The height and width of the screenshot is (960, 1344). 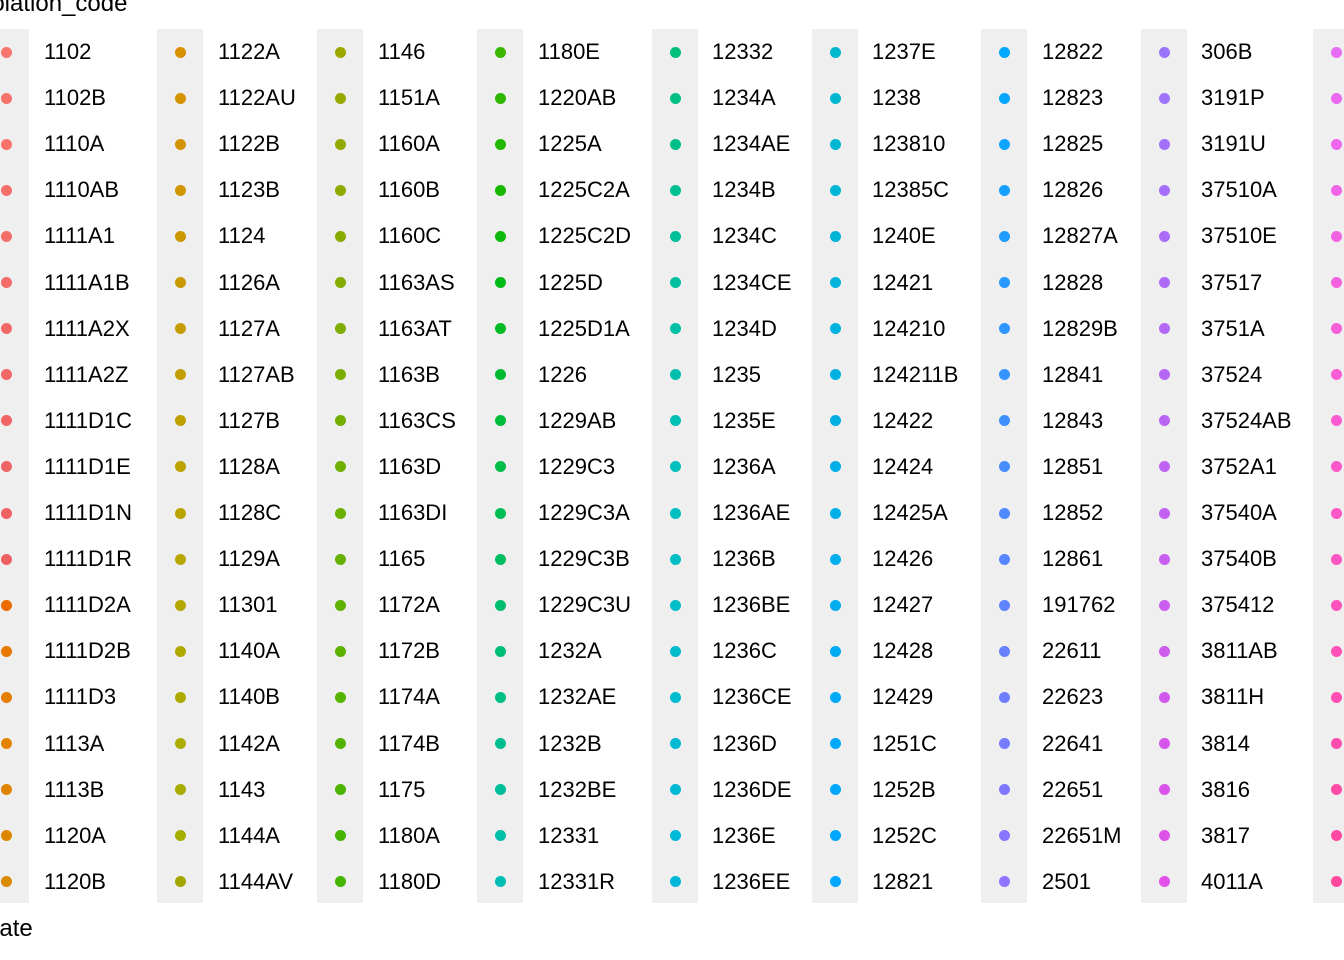 I want to click on legend-label: 37517, so click(x=1232, y=282).